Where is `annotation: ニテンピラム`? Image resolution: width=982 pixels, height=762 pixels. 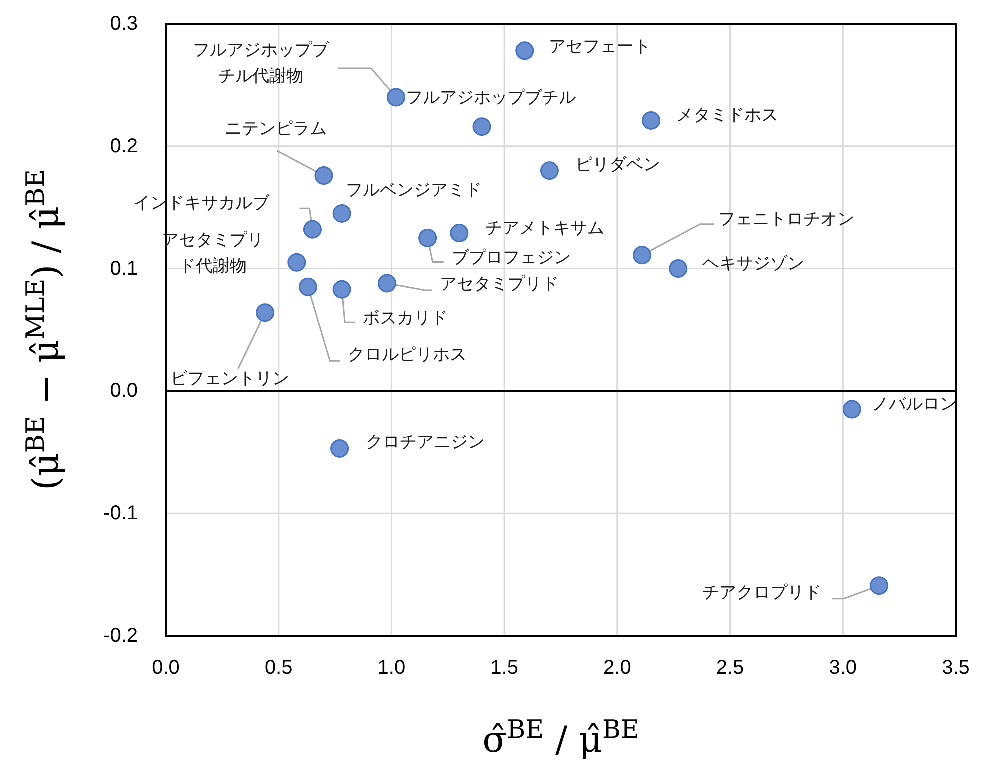 annotation: ニテンピラム is located at coordinates (276, 128).